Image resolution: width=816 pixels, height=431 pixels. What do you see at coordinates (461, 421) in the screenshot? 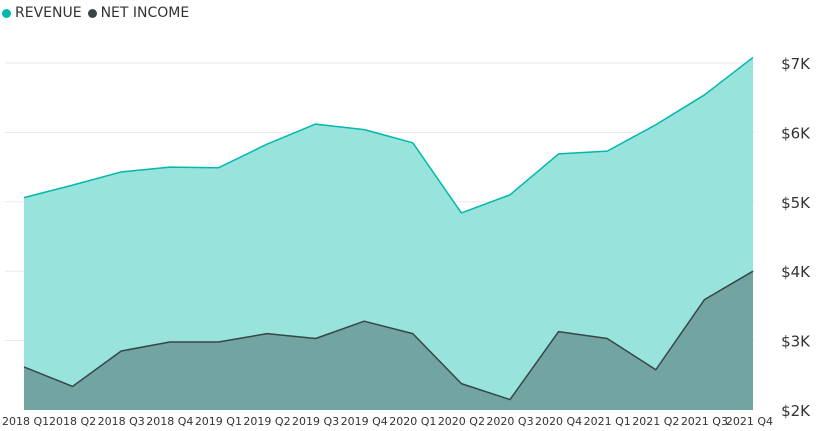
I see `x-tick-label: 2020 Q2` at bounding box center [461, 421].